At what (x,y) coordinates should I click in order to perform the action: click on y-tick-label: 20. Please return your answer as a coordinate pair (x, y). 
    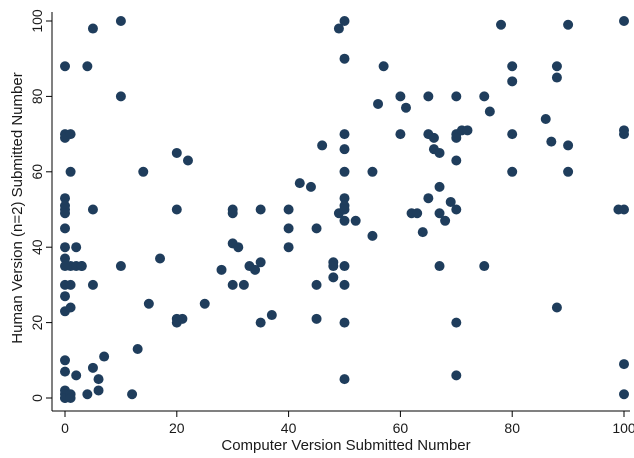
    Looking at the image, I should click on (37, 323).